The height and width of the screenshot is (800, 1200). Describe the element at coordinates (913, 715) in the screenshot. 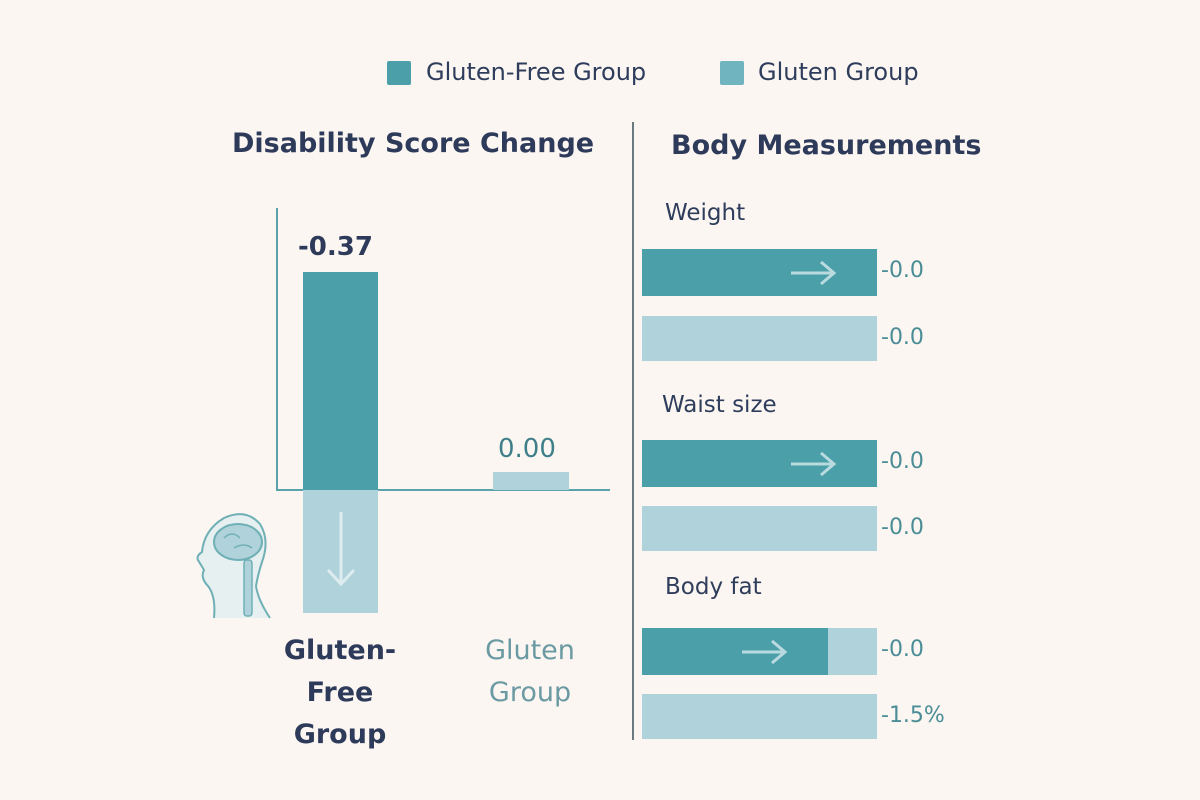

I see `bar-value-label: -1.5%` at that location.